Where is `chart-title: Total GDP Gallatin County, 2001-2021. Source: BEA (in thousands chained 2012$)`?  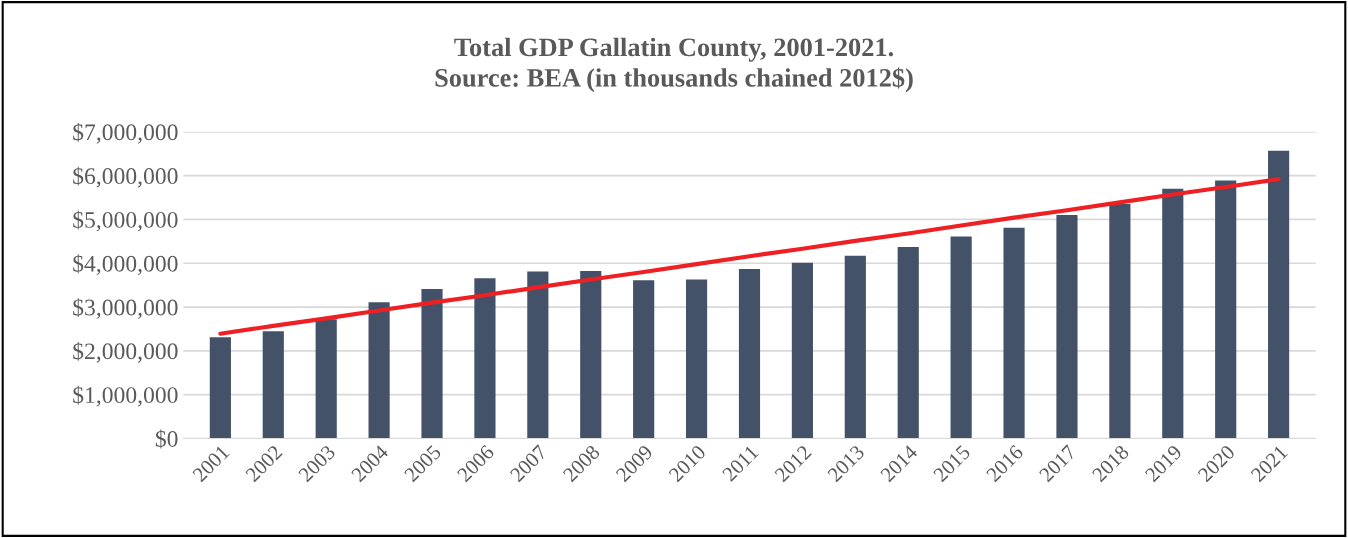 chart-title: Total GDP Gallatin County, 2001-2021. Source: BEA (in thousands chained 2012$) is located at coordinates (674, 65).